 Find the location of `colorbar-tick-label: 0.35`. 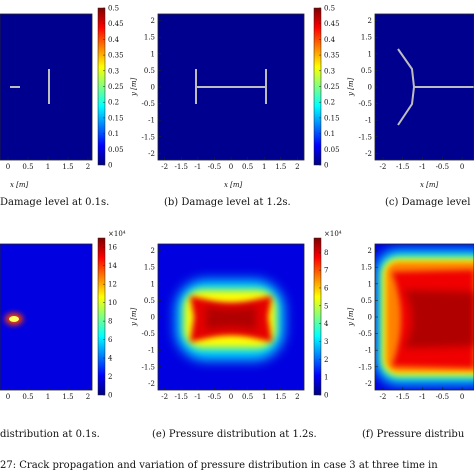

colorbar-tick-label: 0.35 is located at coordinates (332, 56).